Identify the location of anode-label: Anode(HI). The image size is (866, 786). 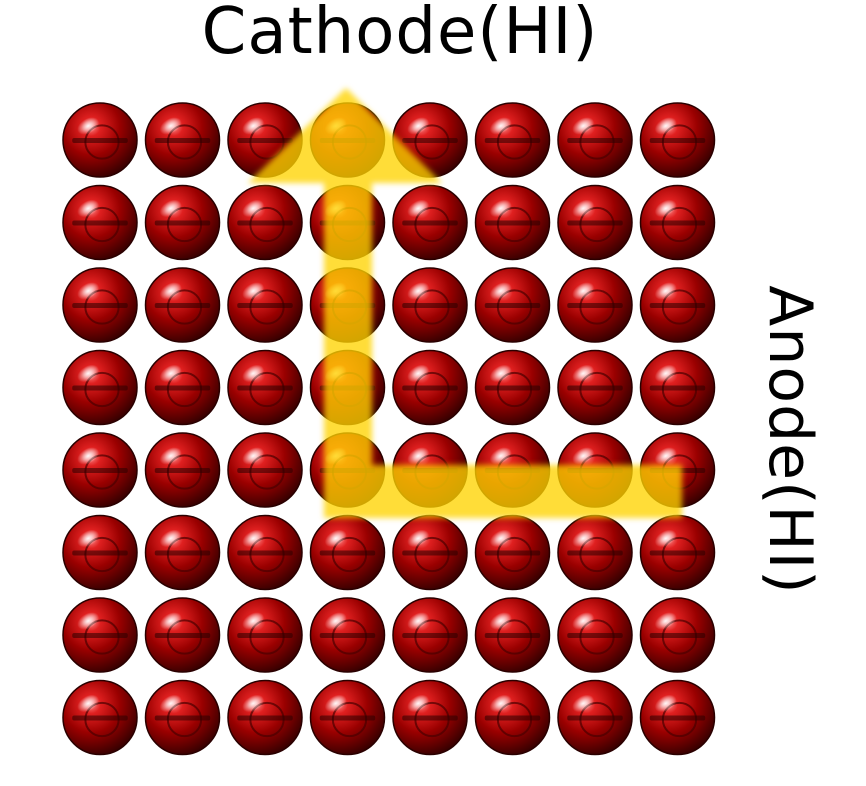
(790, 440).